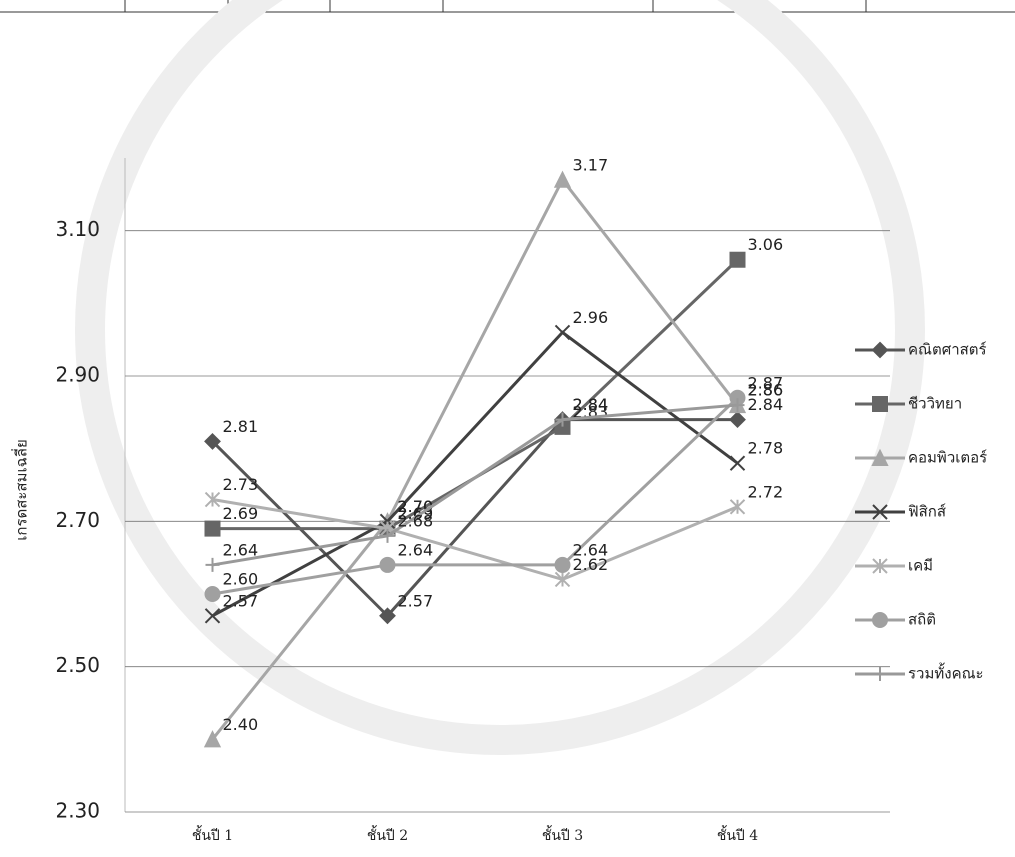 The width and height of the screenshot is (1015, 857). I want to click on legend-label: คอมพิวเตอร์, so click(947, 458).